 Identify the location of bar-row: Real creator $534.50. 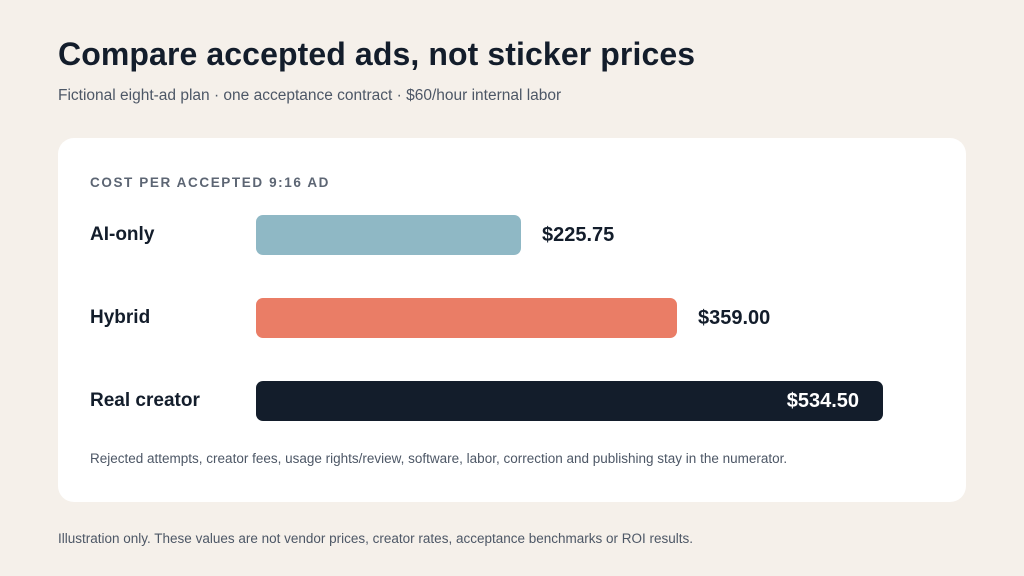
(512, 401).